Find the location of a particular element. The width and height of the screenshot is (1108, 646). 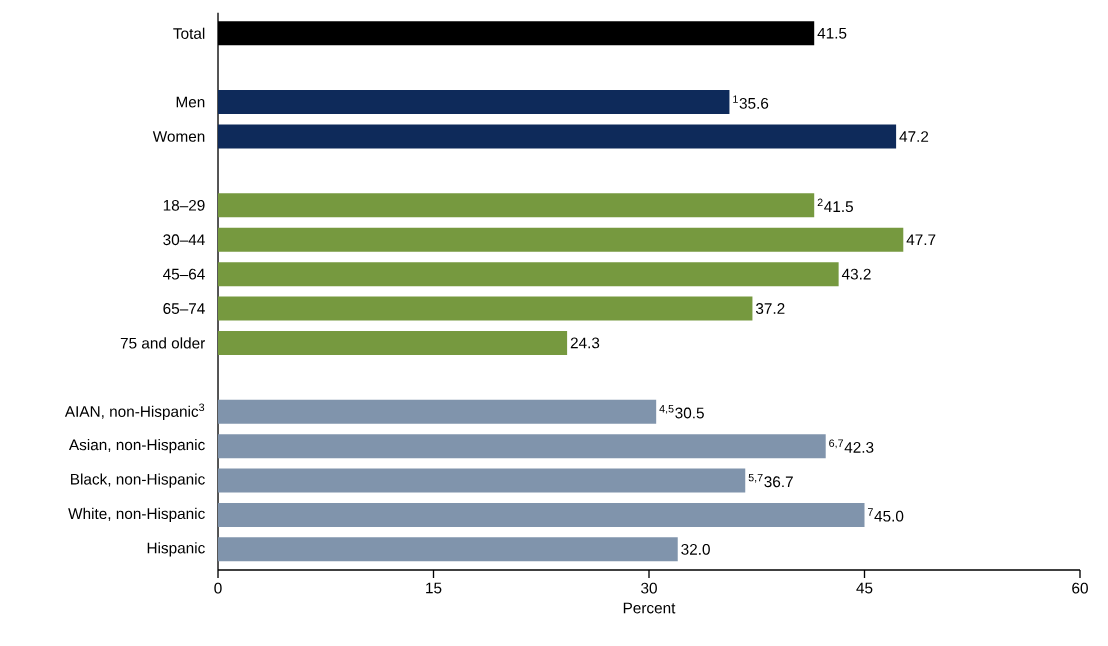

x-axis-title: Percent is located at coordinates (649, 608).